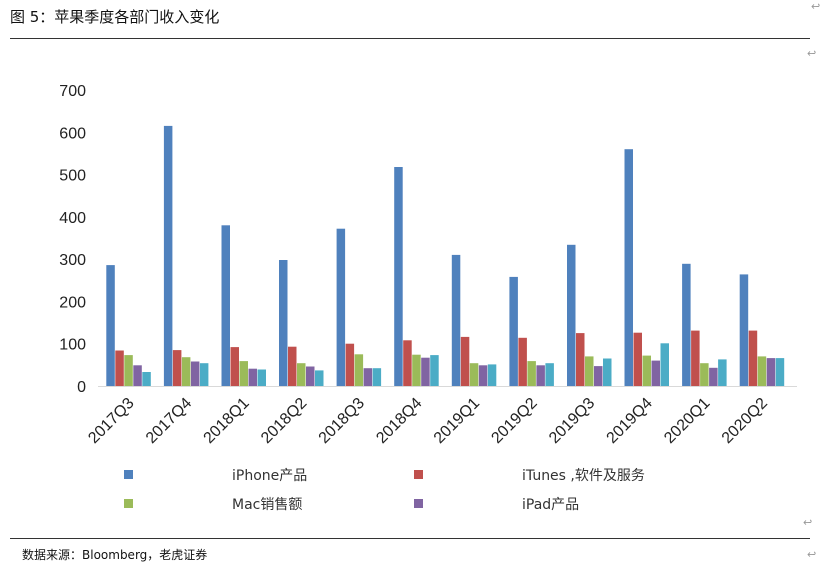  Describe the element at coordinates (72, 260) in the screenshot. I see `y-tick-label: 300` at that location.